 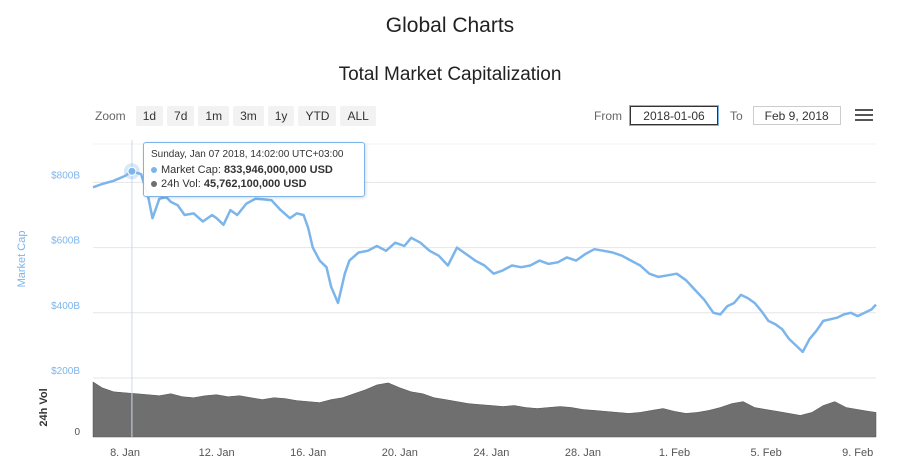 I want to click on x-tick-label: 16. Jan, so click(x=308, y=453).